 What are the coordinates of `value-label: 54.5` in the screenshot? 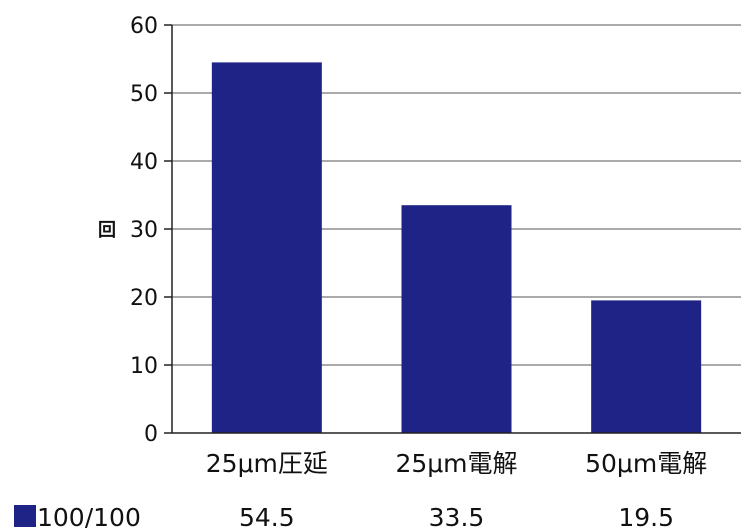 It's located at (267, 515).